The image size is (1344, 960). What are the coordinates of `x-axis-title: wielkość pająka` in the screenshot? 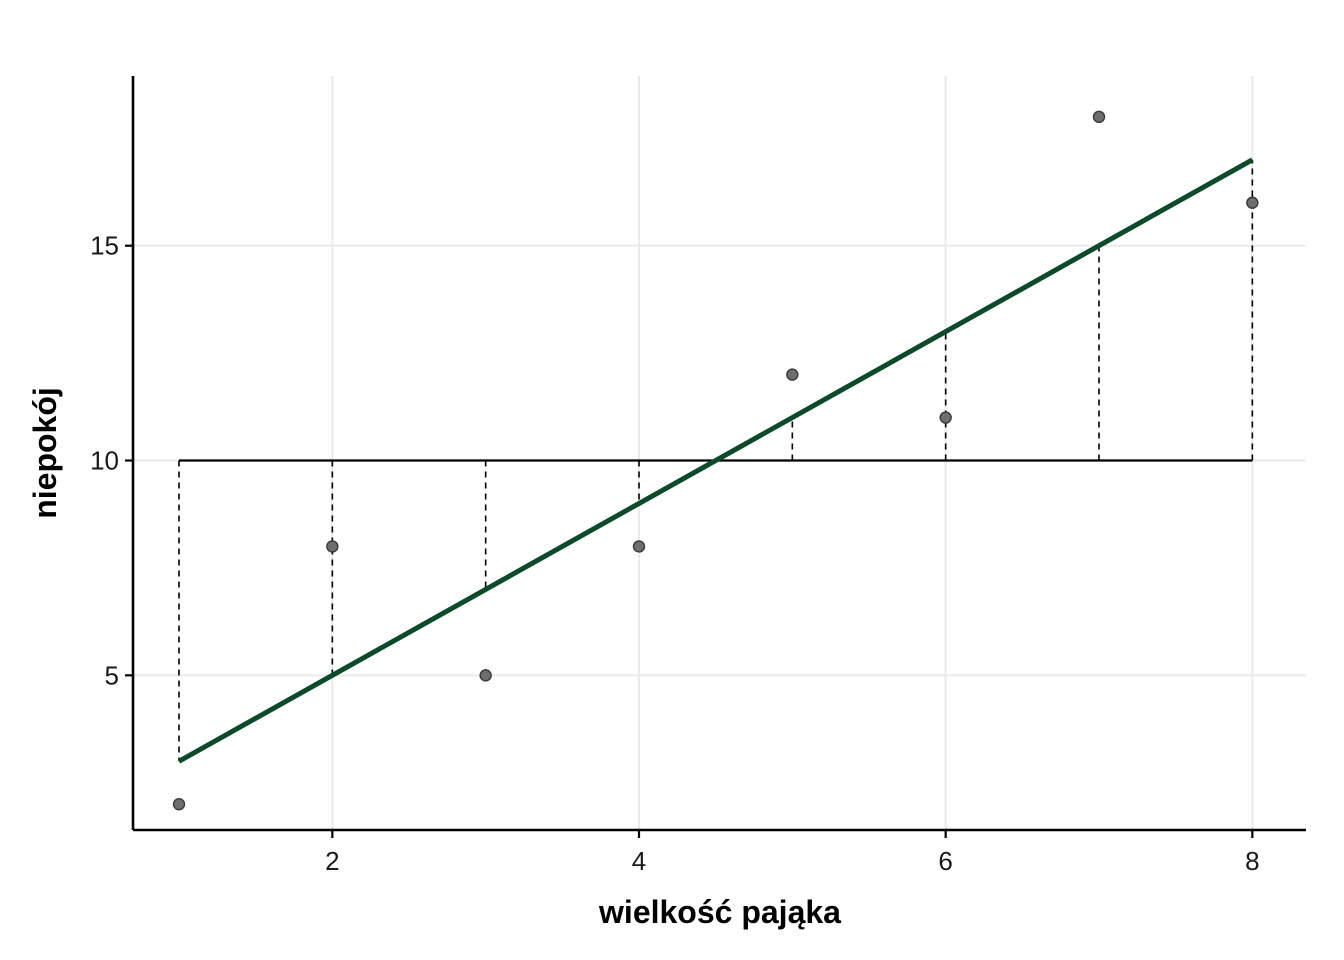 It's located at (719, 912).